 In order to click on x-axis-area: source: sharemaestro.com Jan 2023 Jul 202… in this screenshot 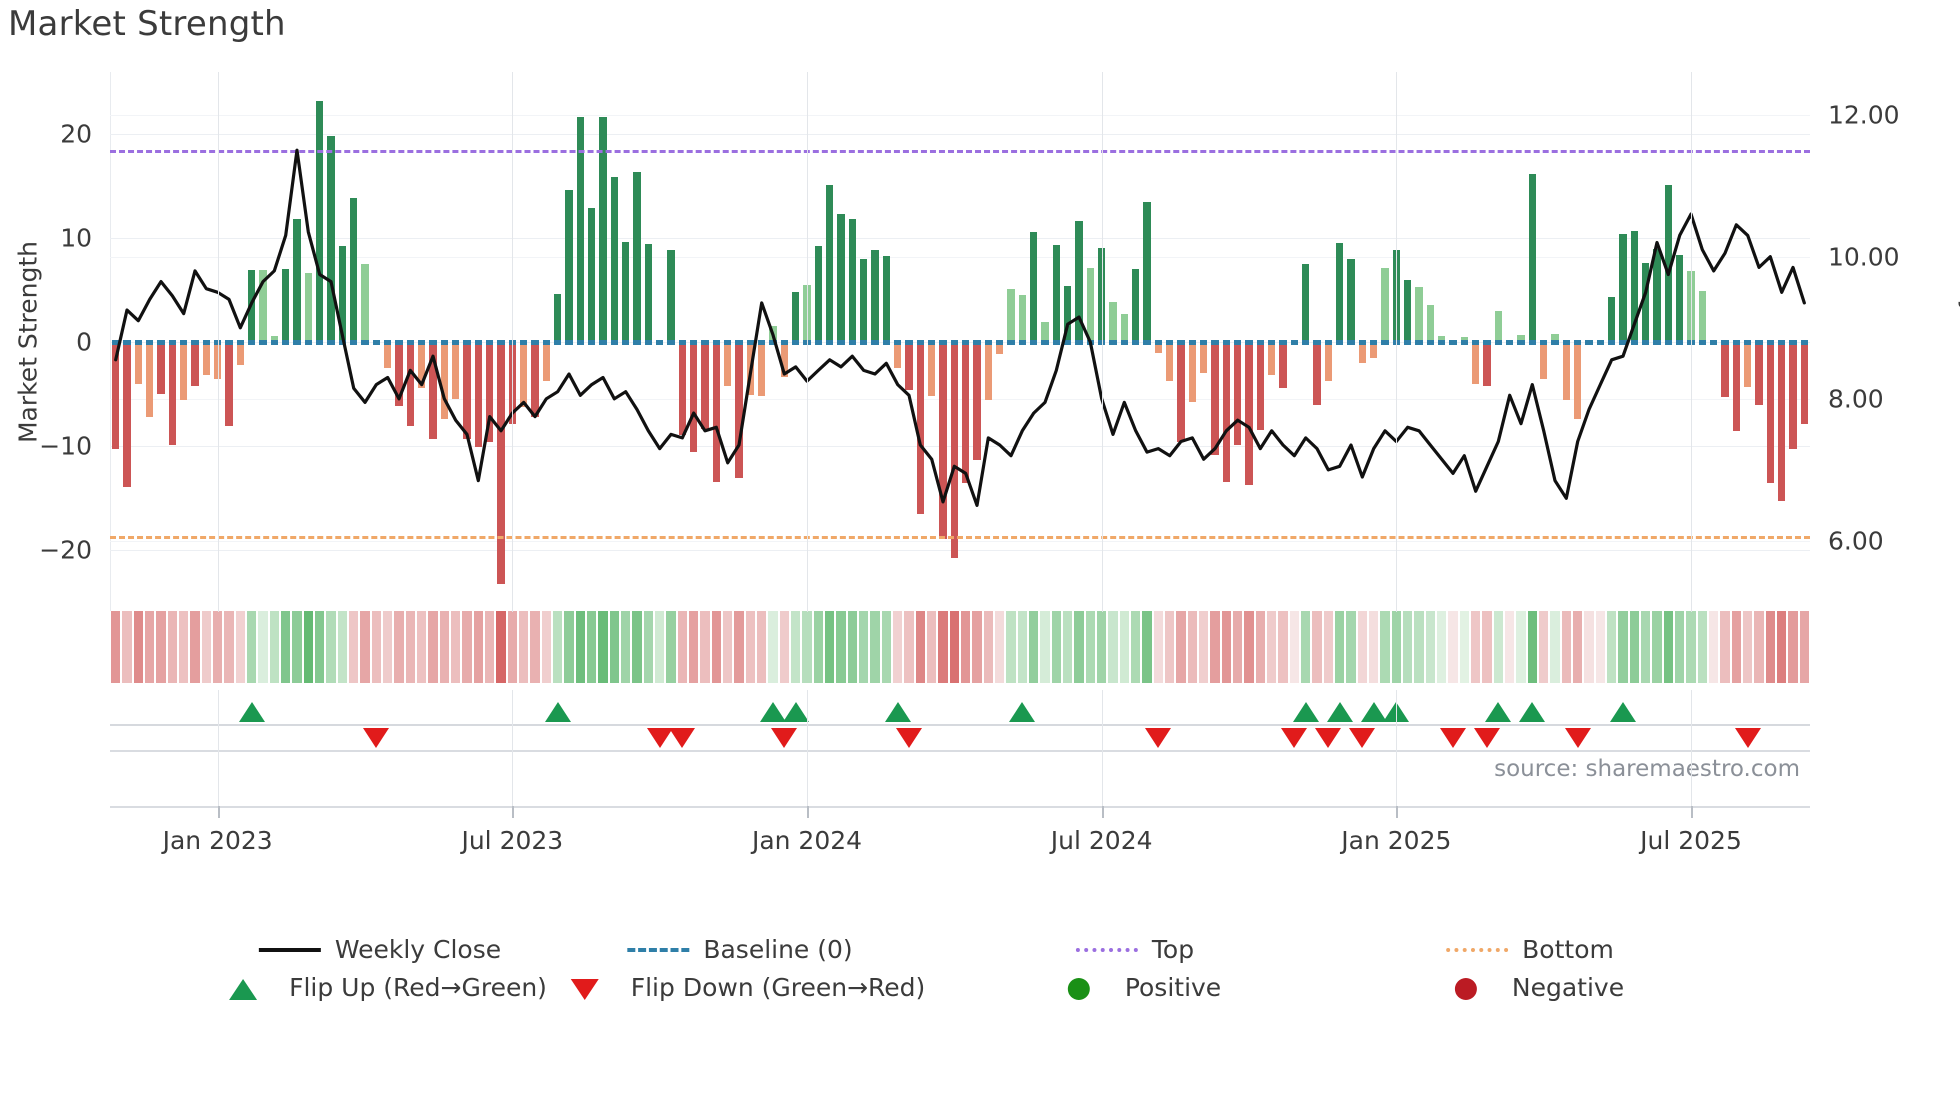, I will do `click(960, 805)`.